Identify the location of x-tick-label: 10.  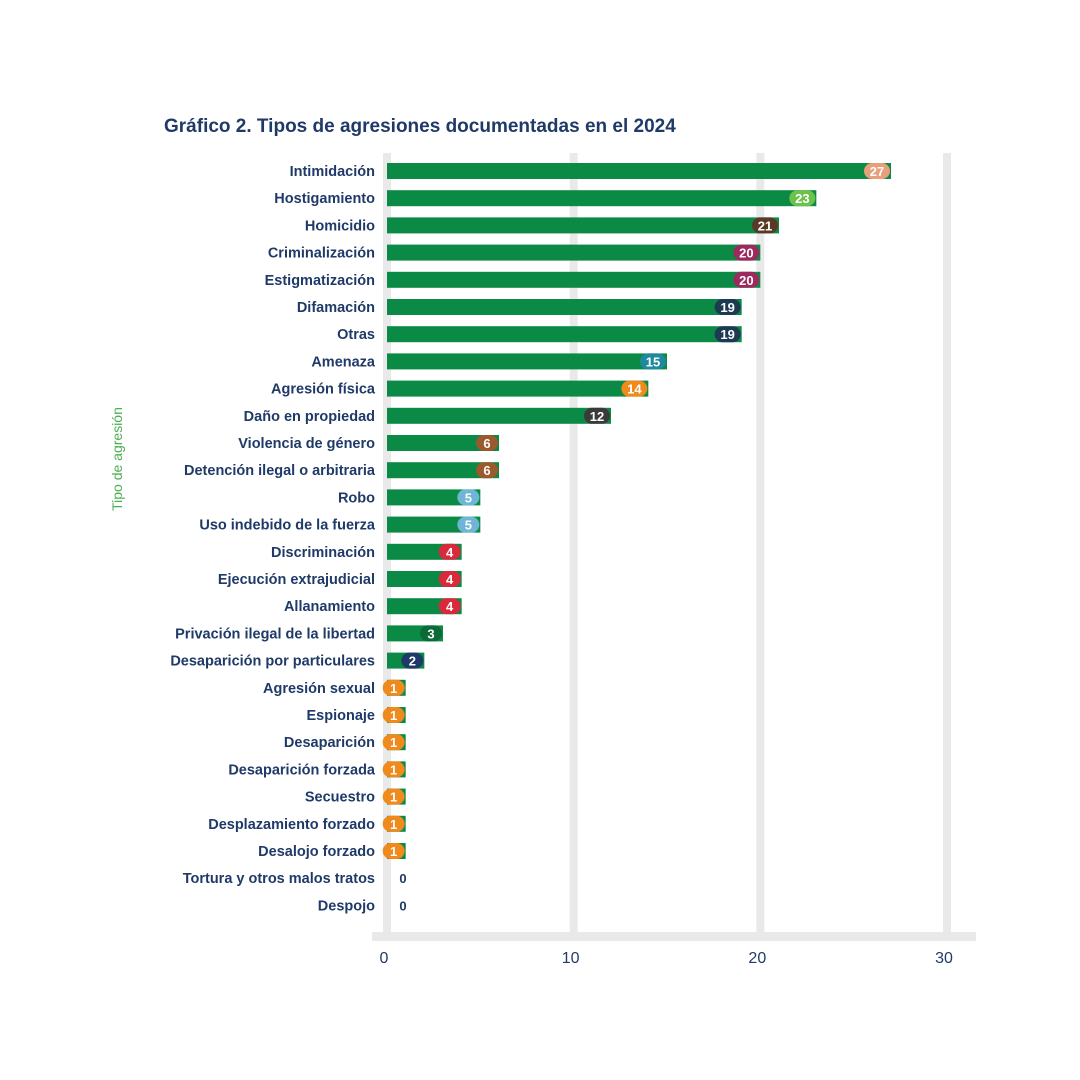
(571, 958).